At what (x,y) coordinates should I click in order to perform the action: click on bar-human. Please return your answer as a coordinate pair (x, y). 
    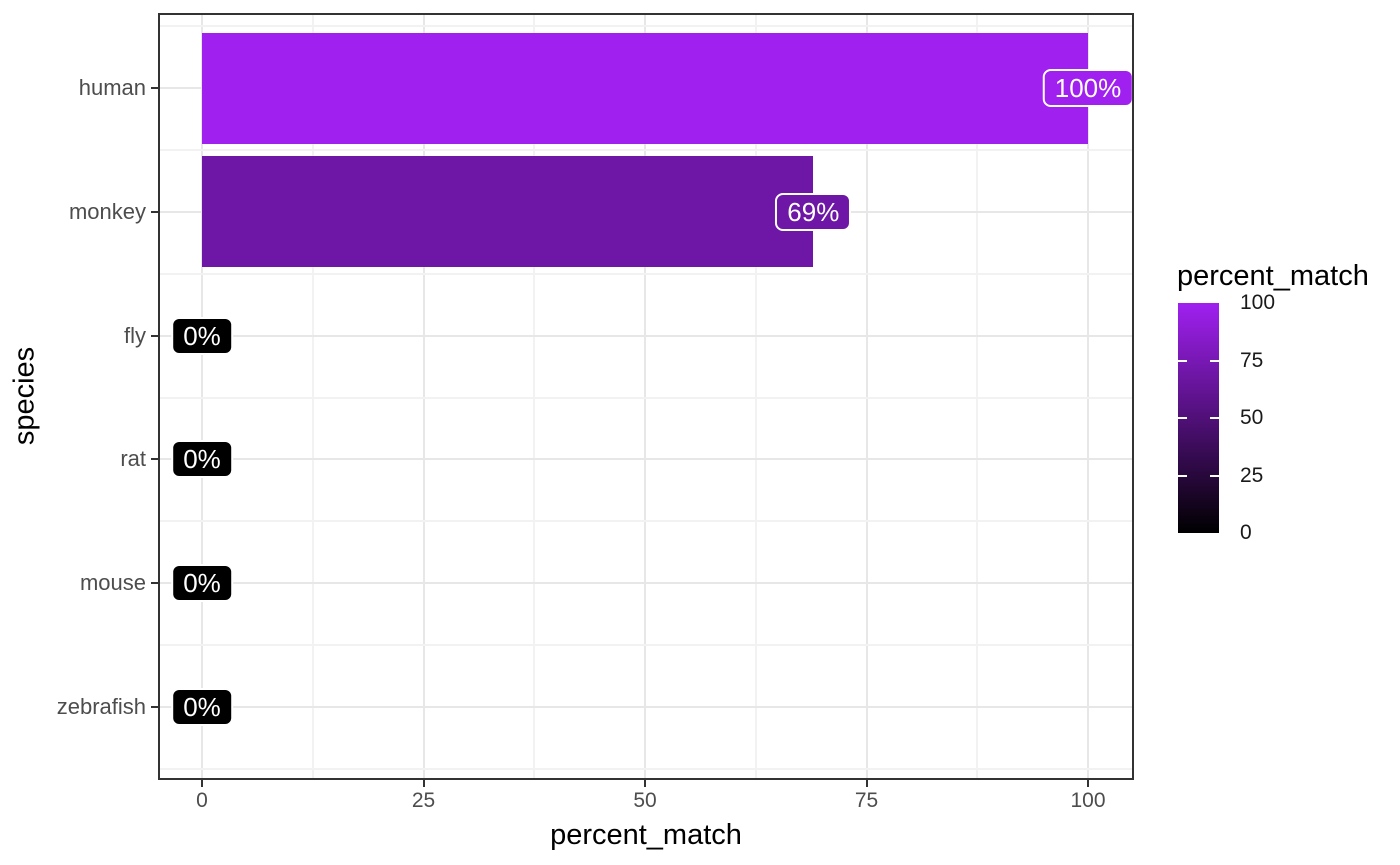
    Looking at the image, I should click on (645, 88).